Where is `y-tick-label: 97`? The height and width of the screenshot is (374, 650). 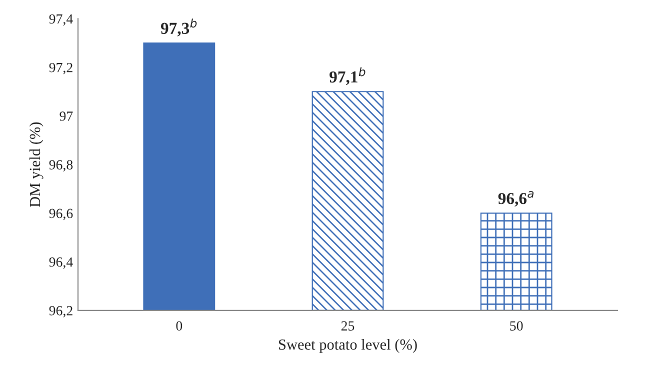
y-tick-label: 97 is located at coordinates (66, 116).